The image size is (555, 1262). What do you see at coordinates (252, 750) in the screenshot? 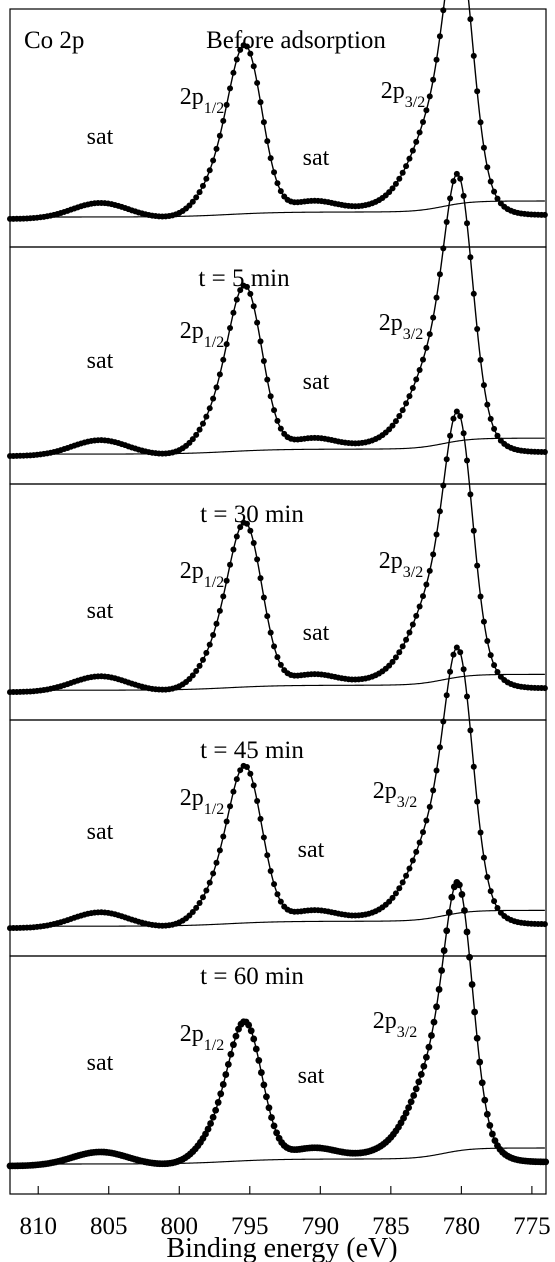
I see `panel-title: t = 45 min` at bounding box center [252, 750].